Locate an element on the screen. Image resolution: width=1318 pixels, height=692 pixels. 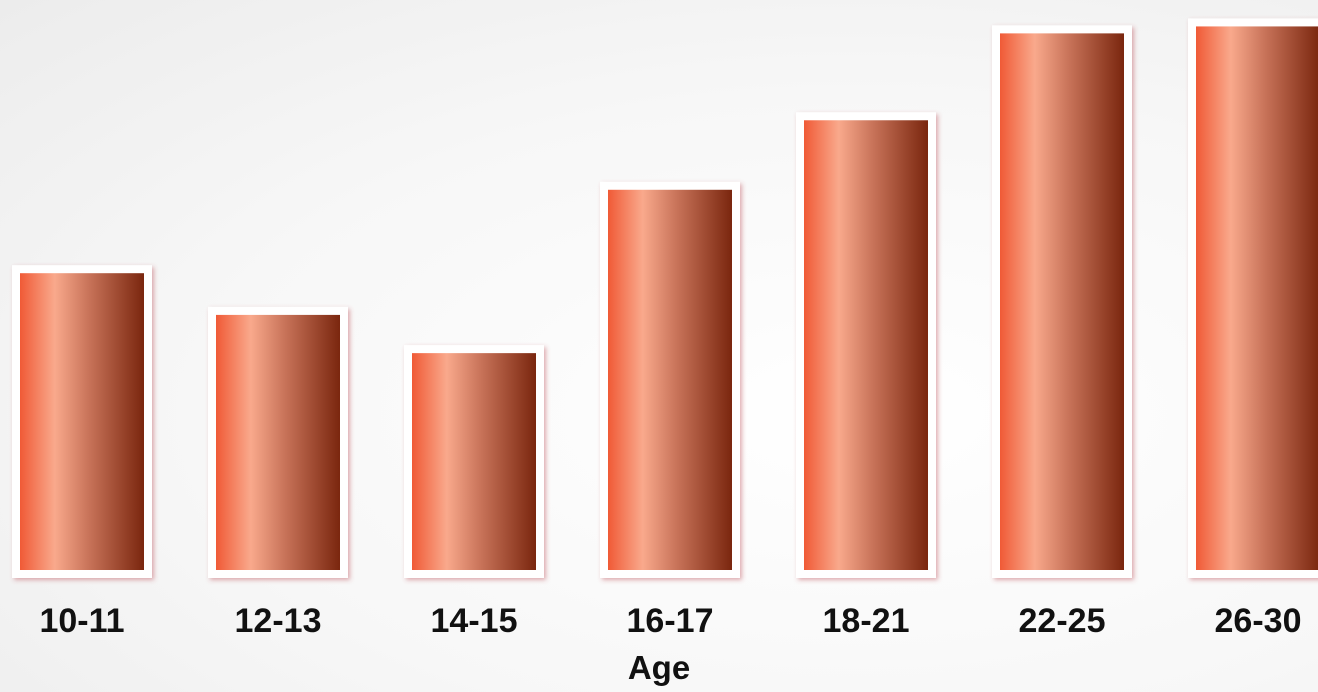
x-tick-label: 10-11 is located at coordinates (81, 621).